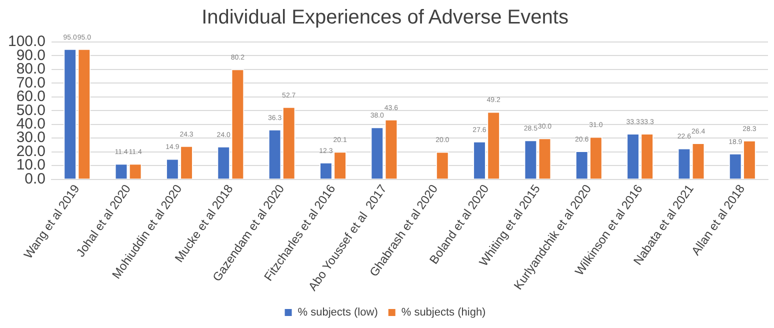 The width and height of the screenshot is (774, 328). I want to click on legend-label: % subjects (high), so click(443, 312).